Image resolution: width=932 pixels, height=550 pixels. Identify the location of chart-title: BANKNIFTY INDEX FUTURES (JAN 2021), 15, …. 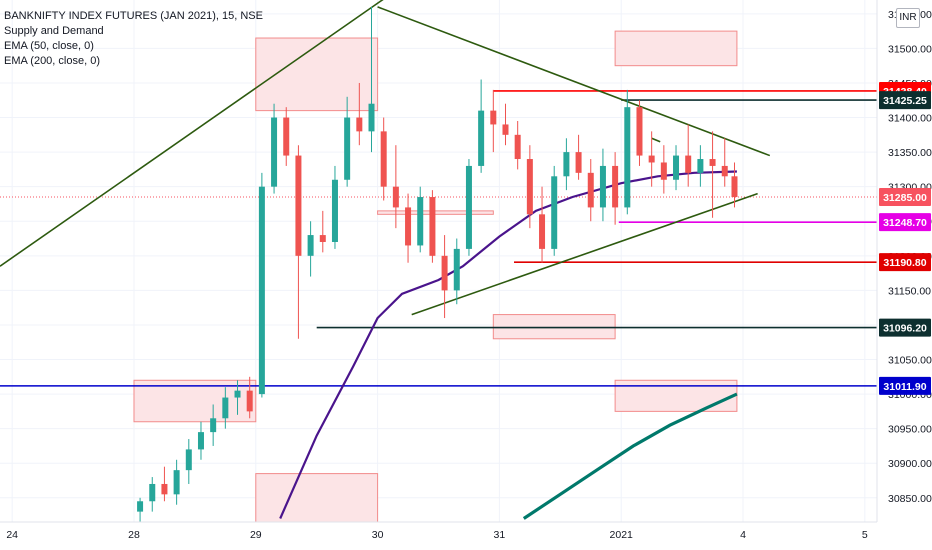
(133, 16).